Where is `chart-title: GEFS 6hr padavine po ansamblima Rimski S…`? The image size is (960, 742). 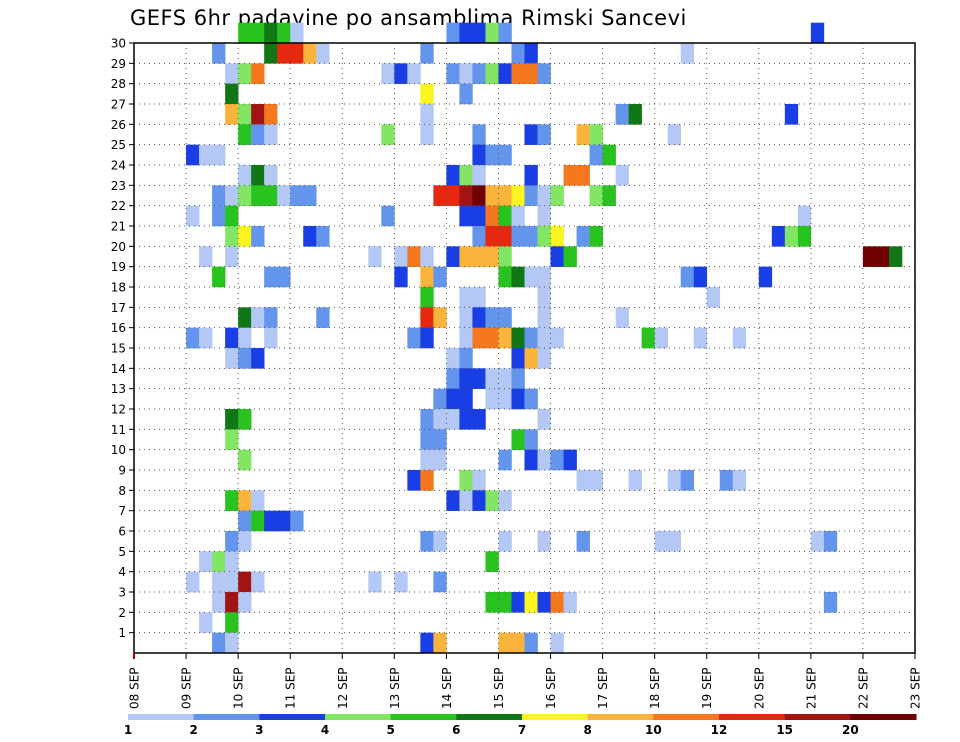
chart-title: GEFS 6hr padavine po ansamblima Rimski S… is located at coordinates (408, 18).